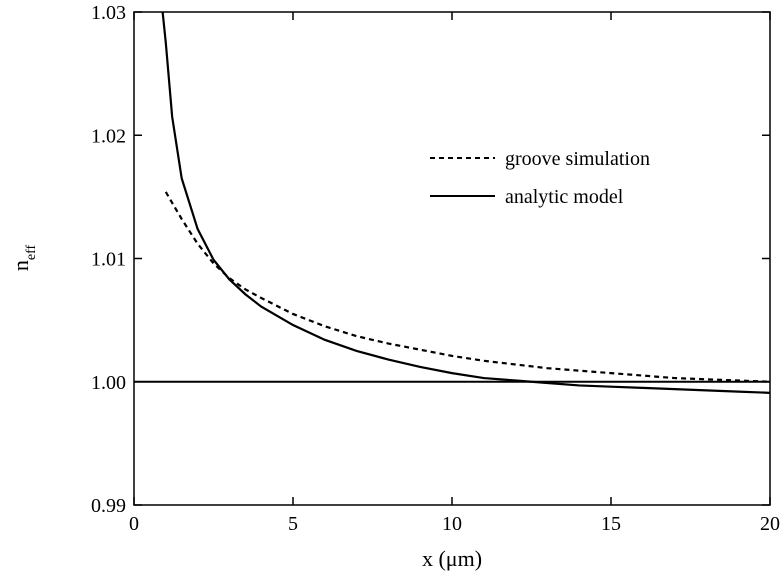  What do you see at coordinates (134, 524) in the screenshot?
I see `x-tick-label: 0` at bounding box center [134, 524].